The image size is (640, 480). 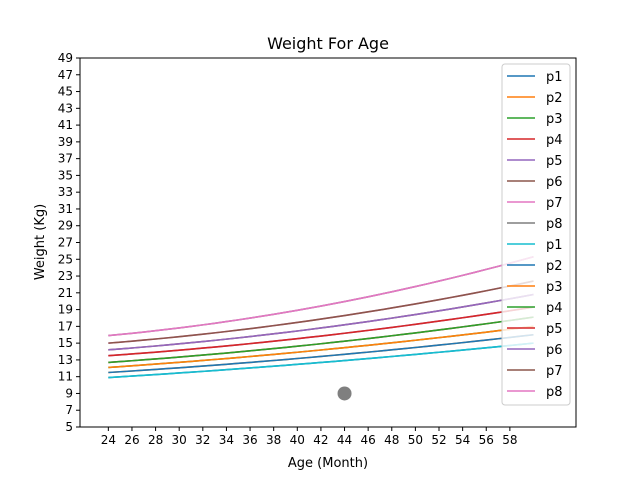 What do you see at coordinates (486, 440) in the screenshot?
I see `x-tick-label: 56` at bounding box center [486, 440].